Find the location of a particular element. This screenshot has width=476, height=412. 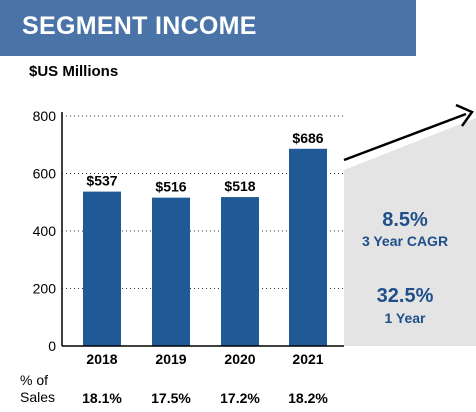

y-tick-label: 200 is located at coordinates (45, 289).